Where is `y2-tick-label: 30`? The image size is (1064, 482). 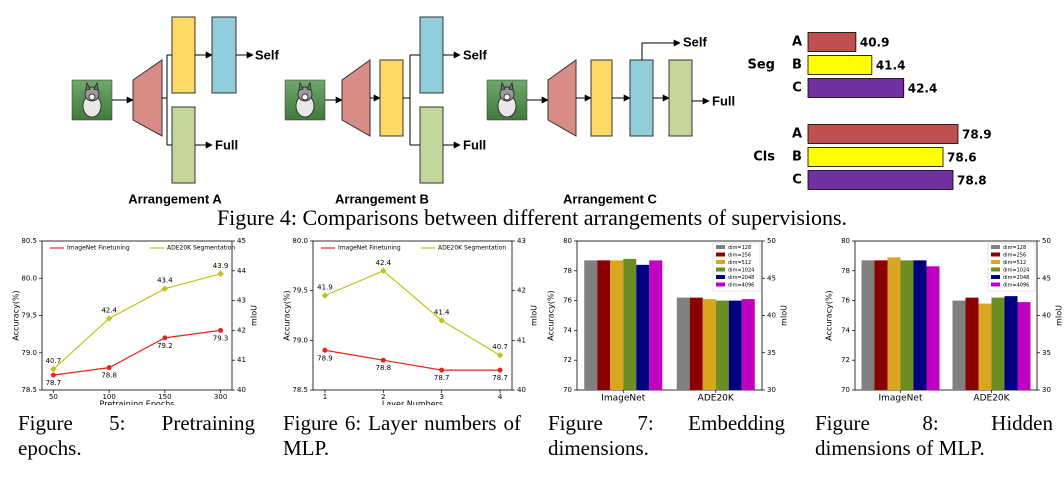
y2-tick-label: 30 is located at coordinates (1046, 390).